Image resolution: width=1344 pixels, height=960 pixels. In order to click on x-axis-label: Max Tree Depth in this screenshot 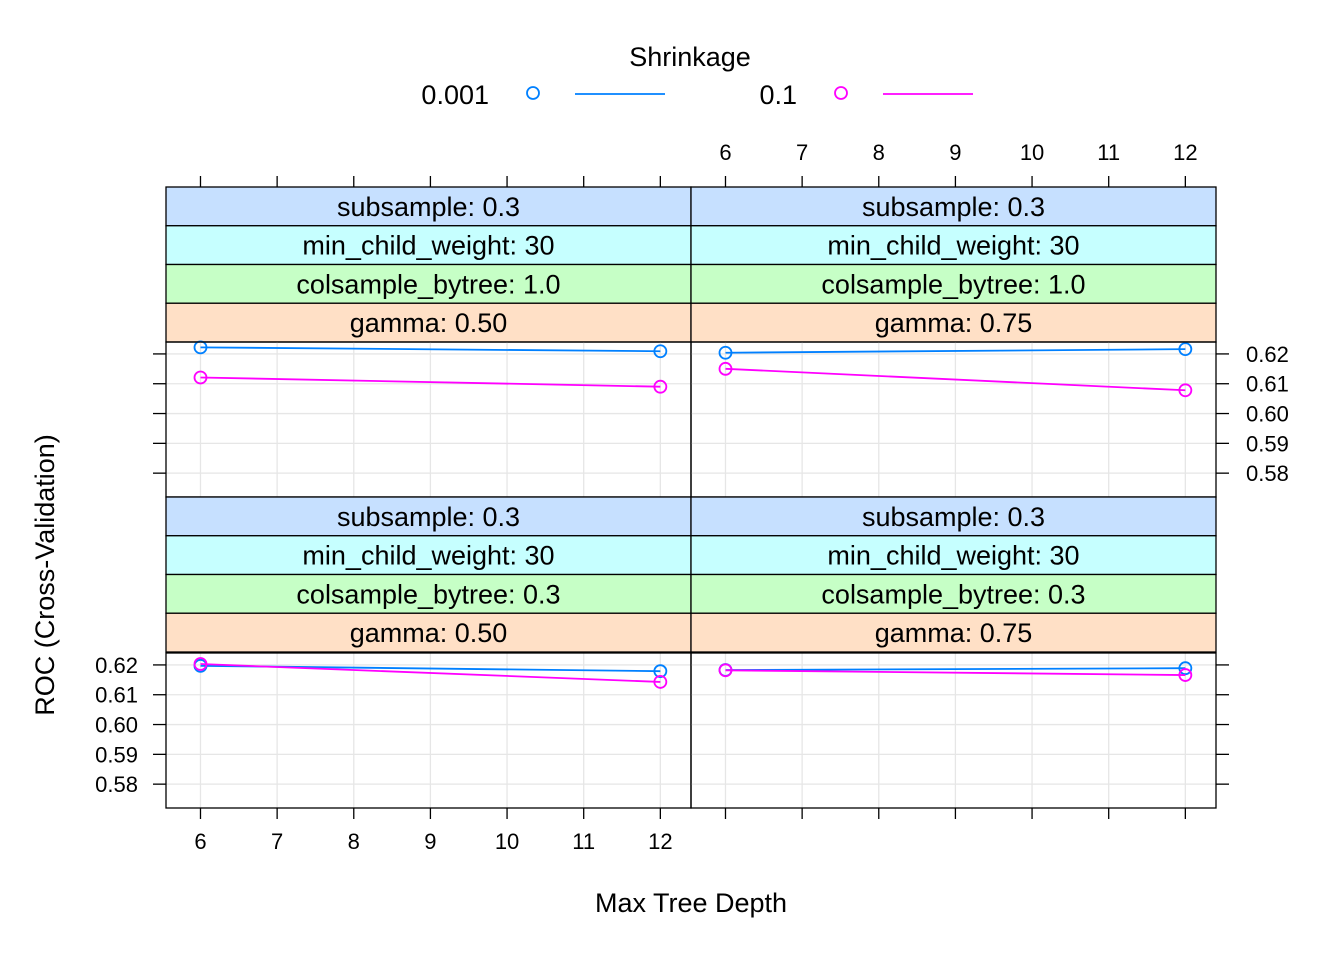, I will do `click(691, 903)`.